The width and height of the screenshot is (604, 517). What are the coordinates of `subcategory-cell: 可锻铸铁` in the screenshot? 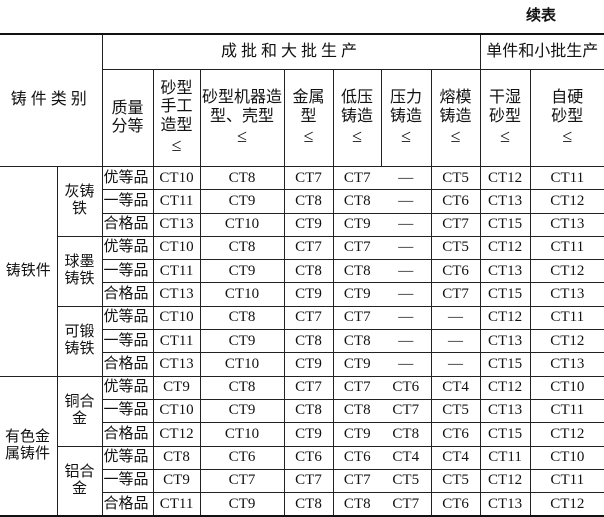 It's located at (80, 341).